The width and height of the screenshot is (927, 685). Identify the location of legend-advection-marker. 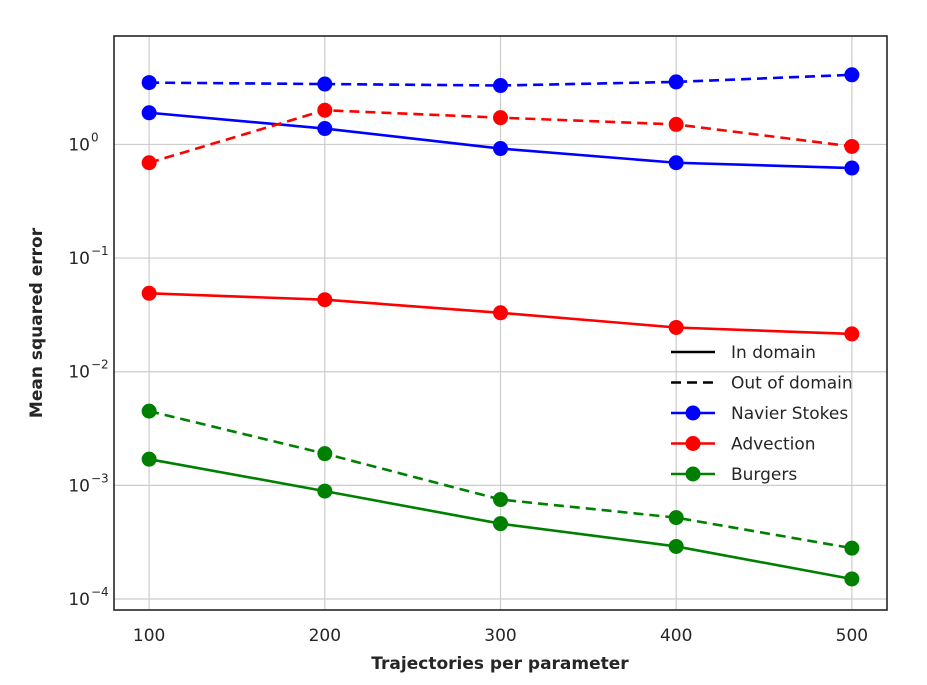
(693, 443).